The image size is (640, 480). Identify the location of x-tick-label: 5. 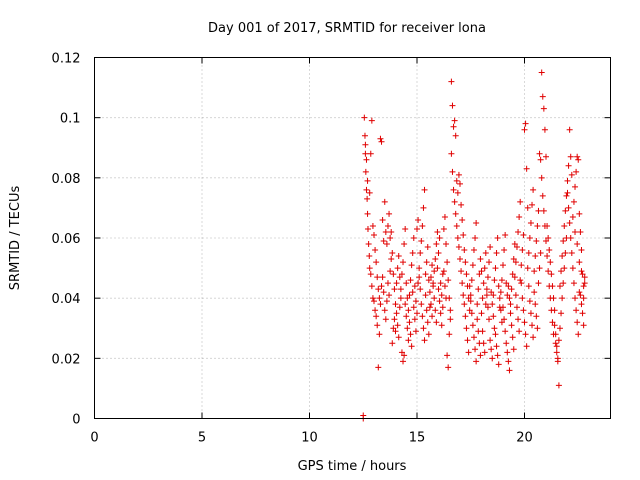
(202, 438).